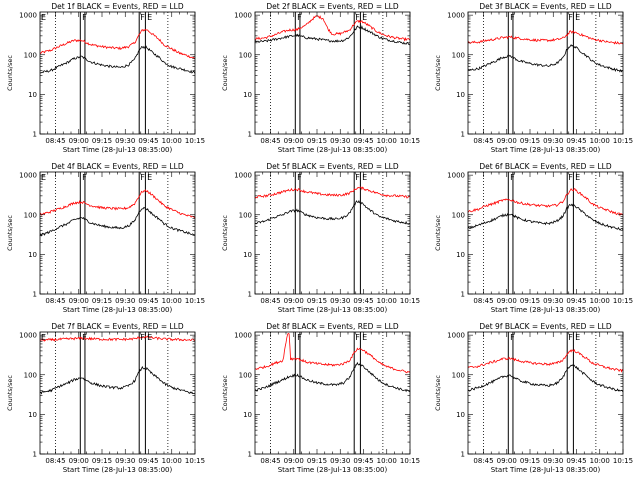 The image size is (640, 480). What do you see at coordinates (332, 166) in the screenshot?
I see `chart-title: Det 5f BLACK = Events, RED = LLD` at bounding box center [332, 166].